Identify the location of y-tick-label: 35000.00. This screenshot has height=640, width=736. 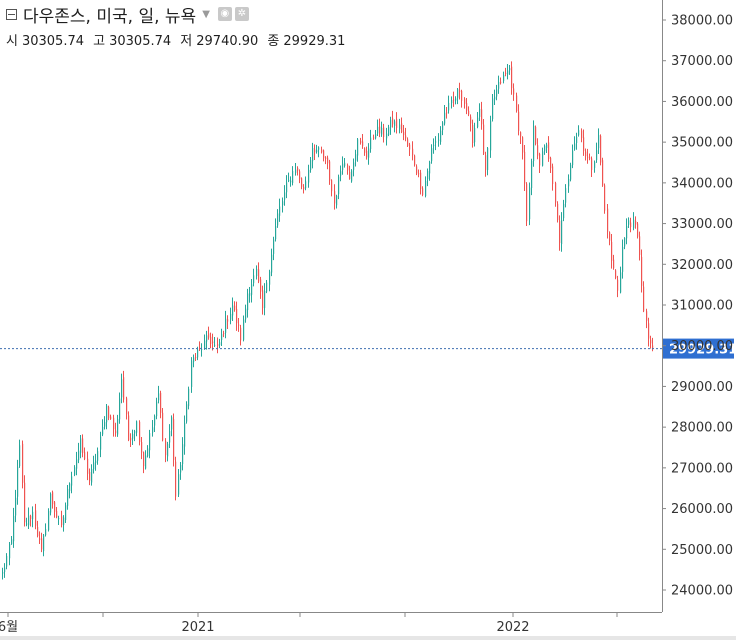
(702, 143).